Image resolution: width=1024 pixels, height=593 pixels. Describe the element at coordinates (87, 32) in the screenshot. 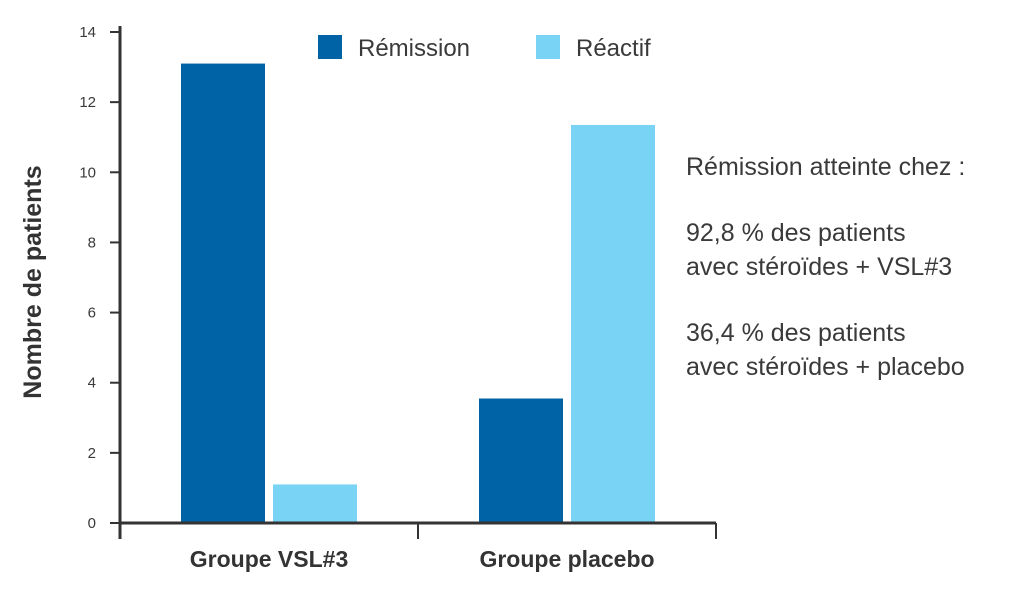

I see `y-tick-label: 14` at that location.